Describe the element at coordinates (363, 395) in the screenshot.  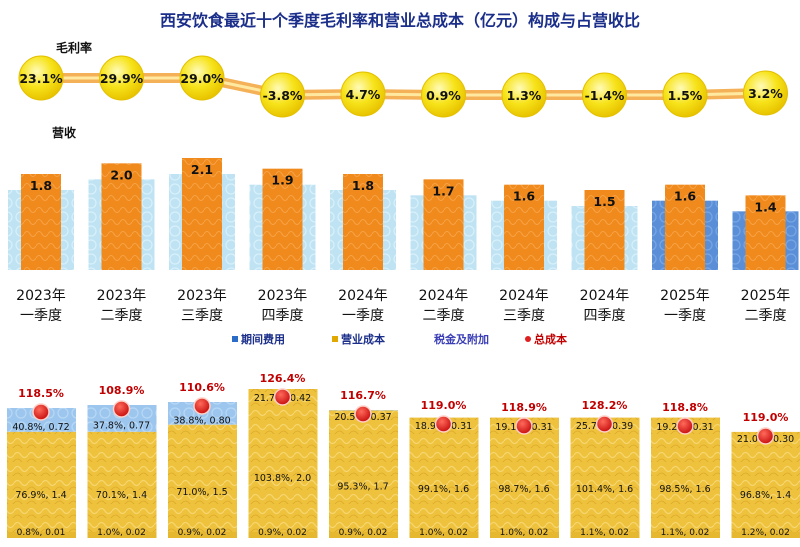
I see `total-cost-ratio: 116.7%` at that location.